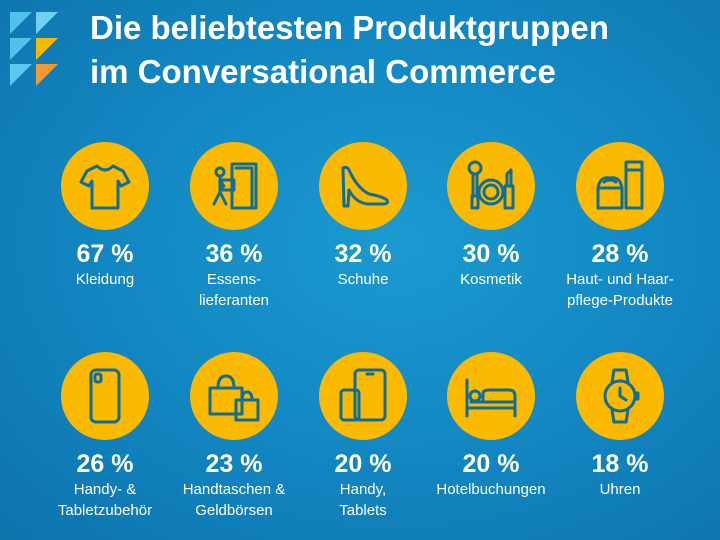 This screenshot has height=540, width=720. Describe the element at coordinates (620, 290) in the screenshot. I see `category-label: Haut- und Haar- pflege-Produkte` at that location.